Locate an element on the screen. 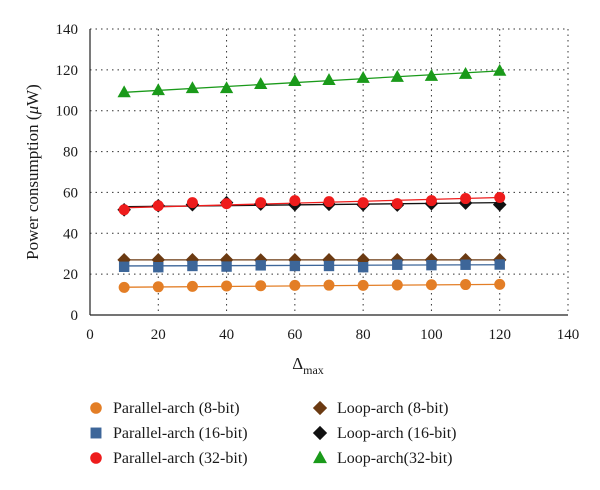  y-axis-title: Power consumption (μW) is located at coordinates (32, 172).